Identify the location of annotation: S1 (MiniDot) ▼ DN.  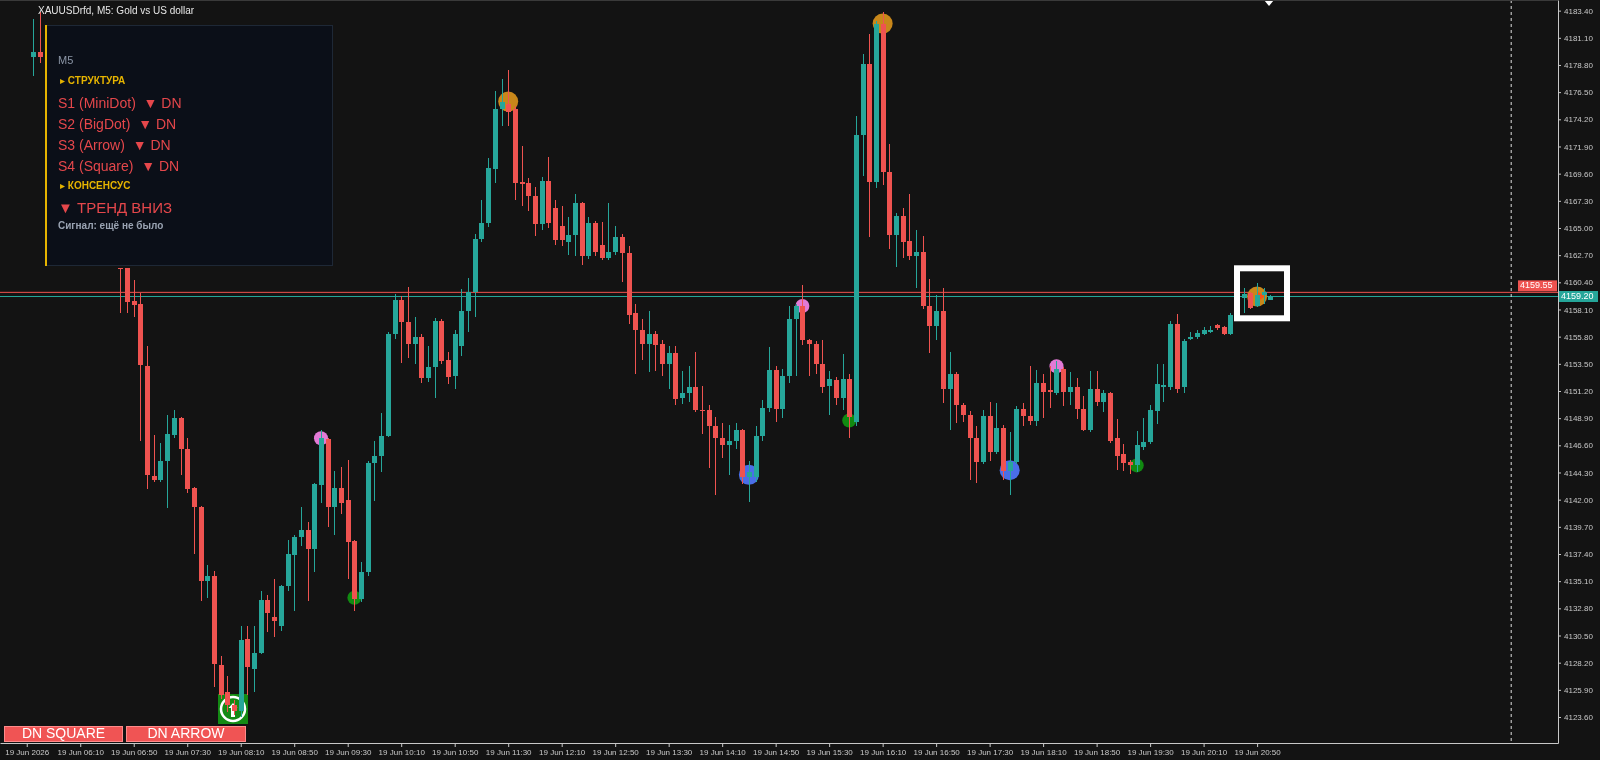
(120, 102).